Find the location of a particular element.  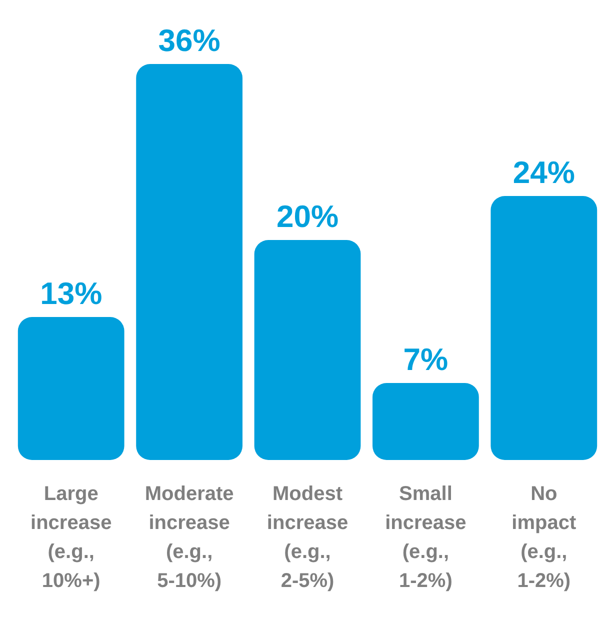

data-label: 7% is located at coordinates (425, 360).